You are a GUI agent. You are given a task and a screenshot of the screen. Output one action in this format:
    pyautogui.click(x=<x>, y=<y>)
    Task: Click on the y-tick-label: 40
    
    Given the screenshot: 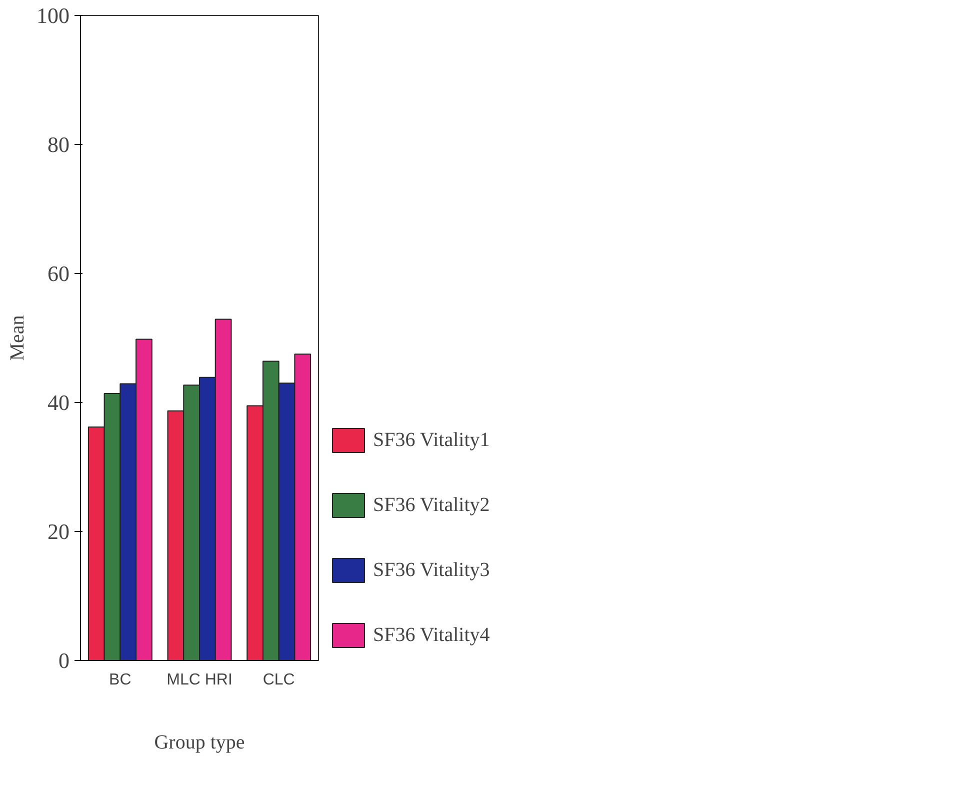 What is the action you would take?
    pyautogui.click(x=59, y=402)
    